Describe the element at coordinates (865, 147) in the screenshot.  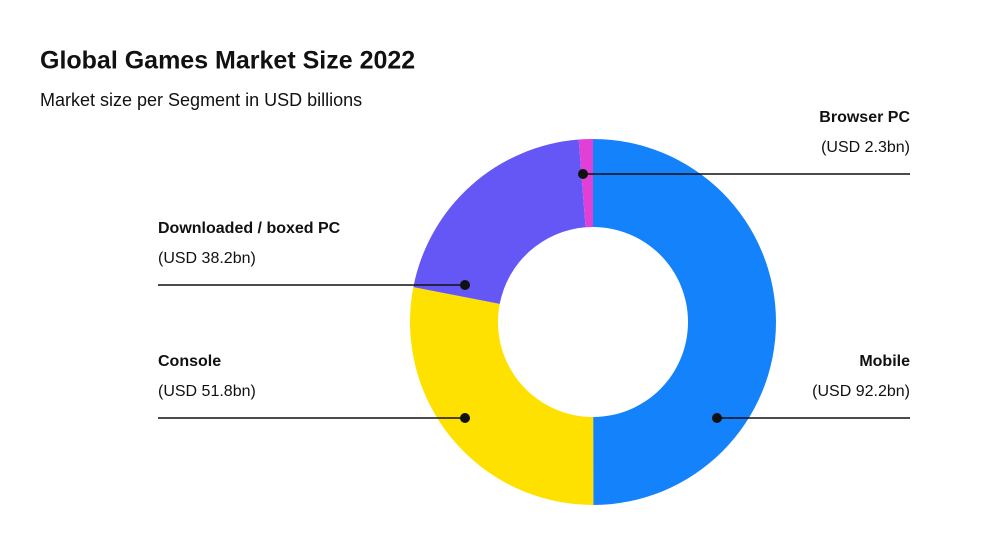
I see `value-label: (USD 2.3bn)` at that location.